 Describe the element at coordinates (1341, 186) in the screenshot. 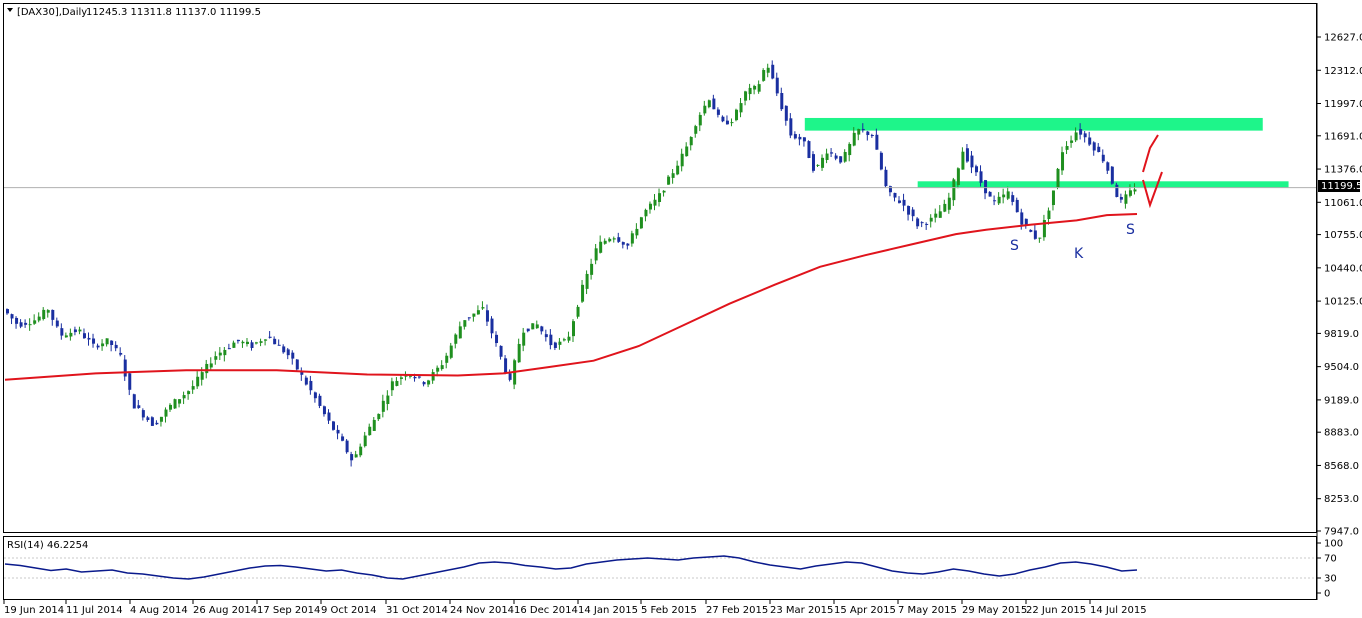

I see `current-price-text: 11199.5` at that location.